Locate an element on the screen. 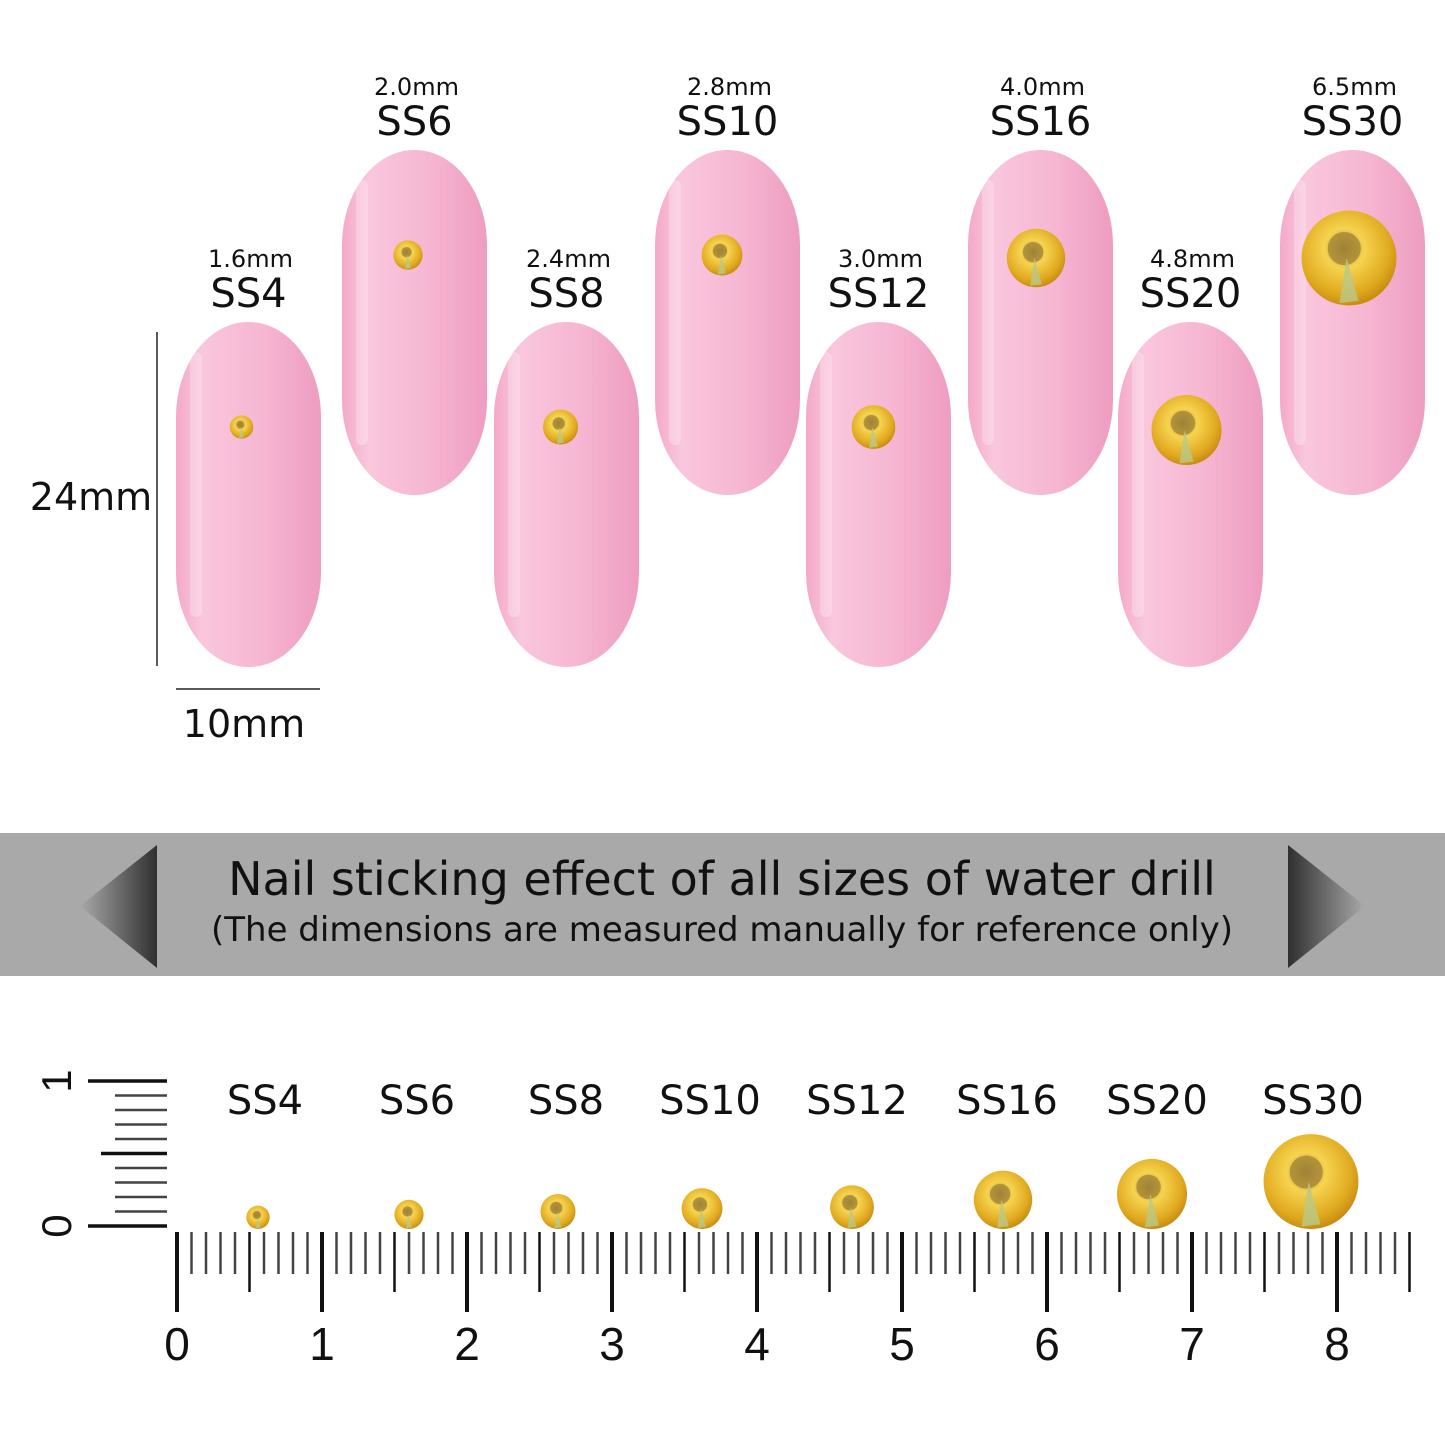 The height and width of the screenshot is (1445, 1445). size-name-label: SS12 is located at coordinates (879, 294).